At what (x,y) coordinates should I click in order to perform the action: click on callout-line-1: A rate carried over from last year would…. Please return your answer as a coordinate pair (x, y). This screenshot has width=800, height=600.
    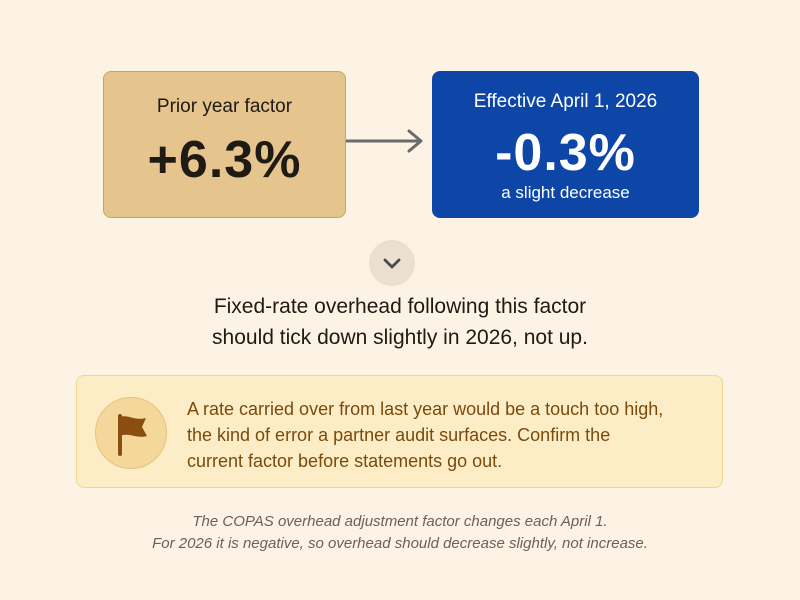
    Looking at the image, I should click on (425, 409).